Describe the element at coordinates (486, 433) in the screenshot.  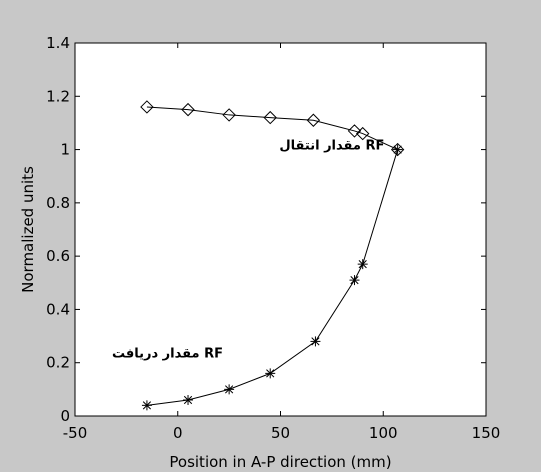
I see `x-tick-label: 150` at that location.